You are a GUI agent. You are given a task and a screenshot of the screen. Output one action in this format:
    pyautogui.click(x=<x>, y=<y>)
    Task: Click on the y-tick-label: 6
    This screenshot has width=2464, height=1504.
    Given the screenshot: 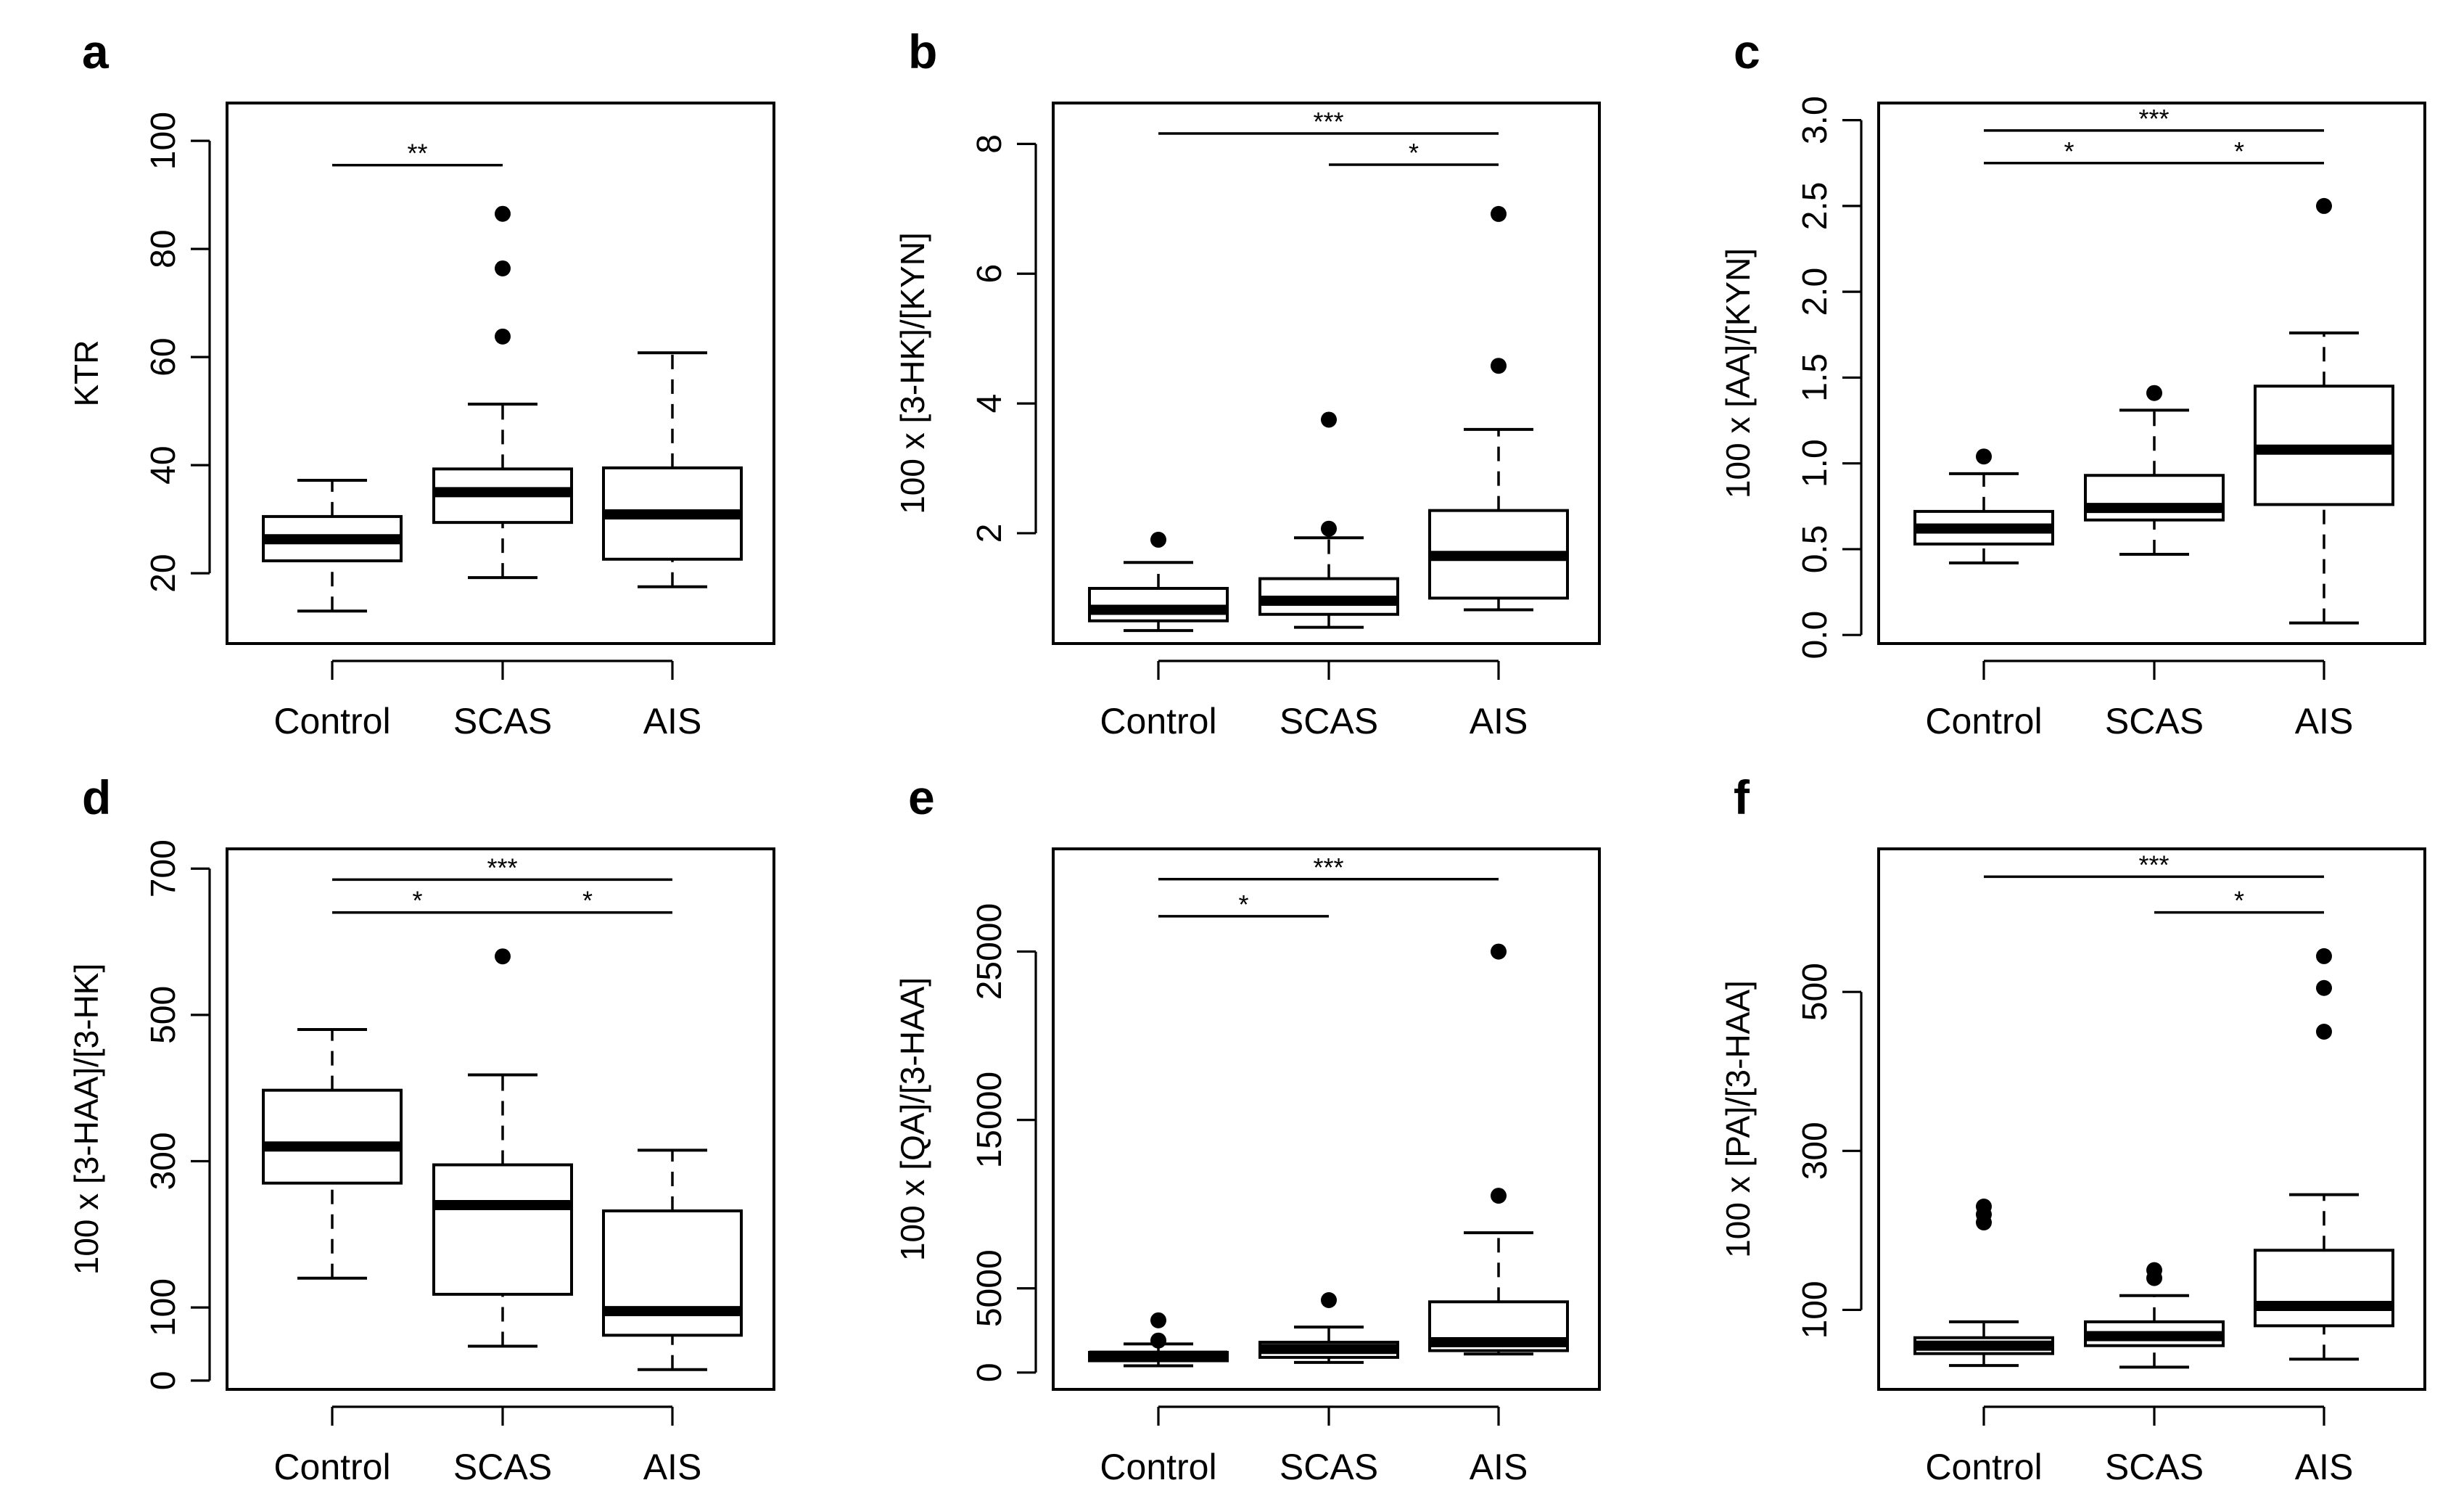 What is the action you would take?
    pyautogui.click(x=990, y=274)
    